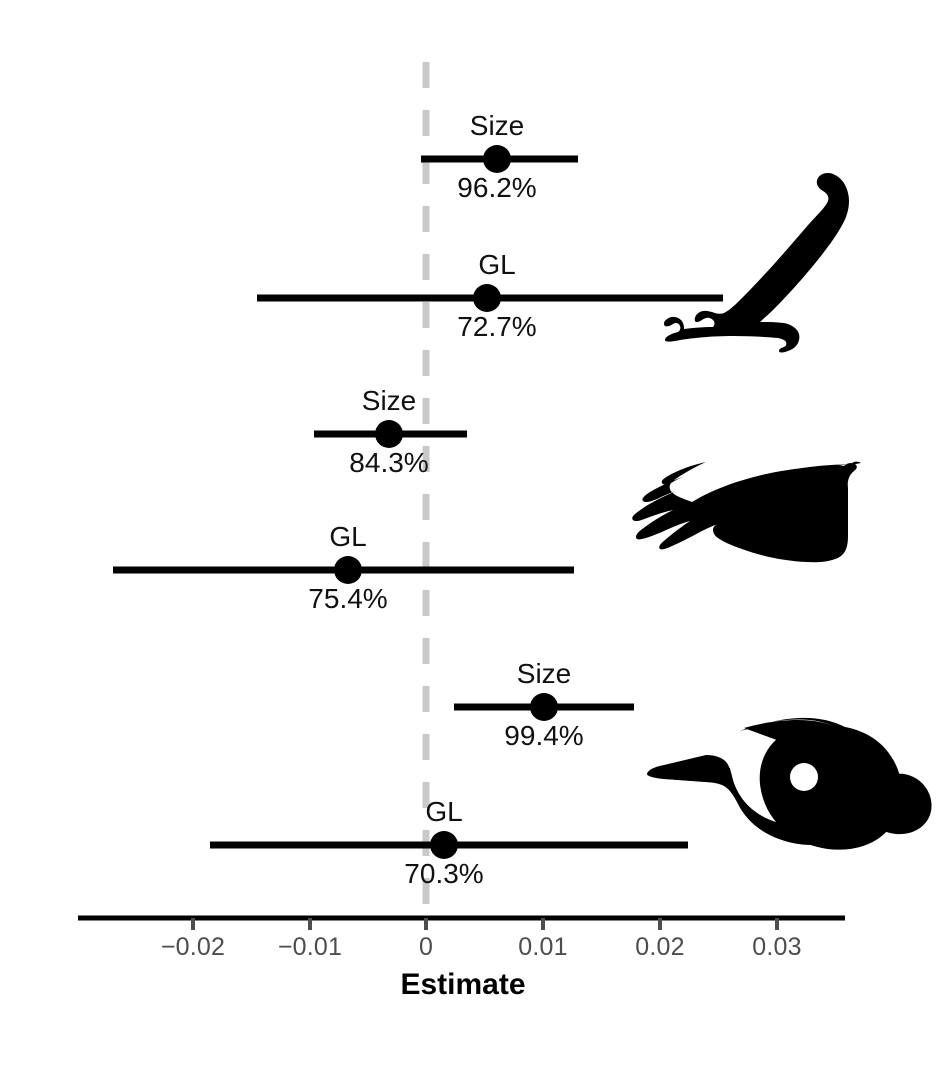  What do you see at coordinates (461, 922) in the screenshot?
I see `x-axis` at bounding box center [461, 922].